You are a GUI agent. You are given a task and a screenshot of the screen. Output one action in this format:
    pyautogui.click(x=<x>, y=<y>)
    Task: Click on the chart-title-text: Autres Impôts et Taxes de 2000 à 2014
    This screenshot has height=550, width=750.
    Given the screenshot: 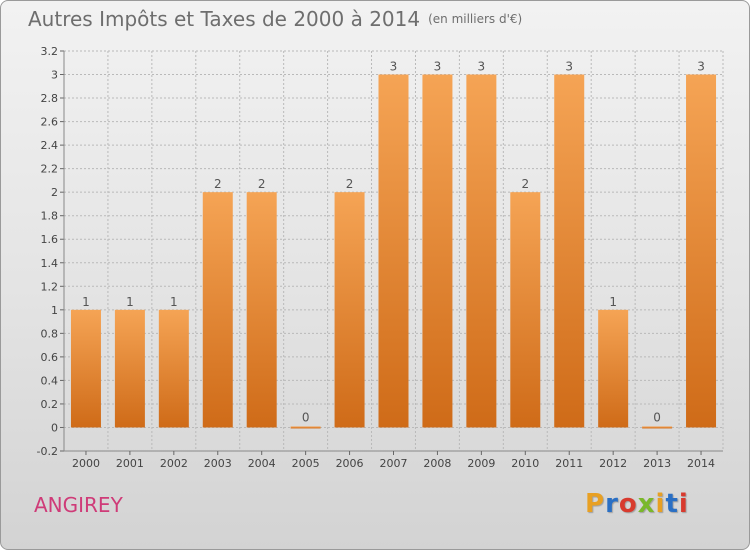 What is the action you would take?
    pyautogui.click(x=224, y=19)
    